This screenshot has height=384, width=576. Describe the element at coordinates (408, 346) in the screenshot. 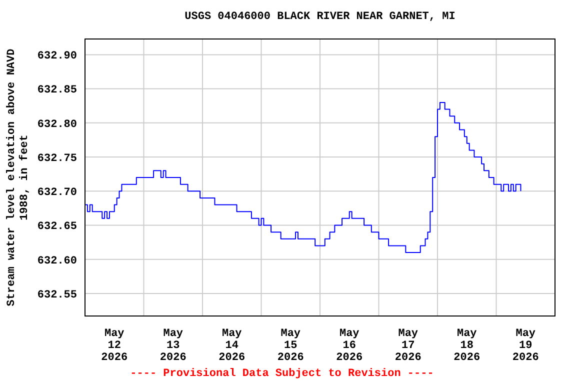

I see `x-tick-label: May 17 2026` at that location.